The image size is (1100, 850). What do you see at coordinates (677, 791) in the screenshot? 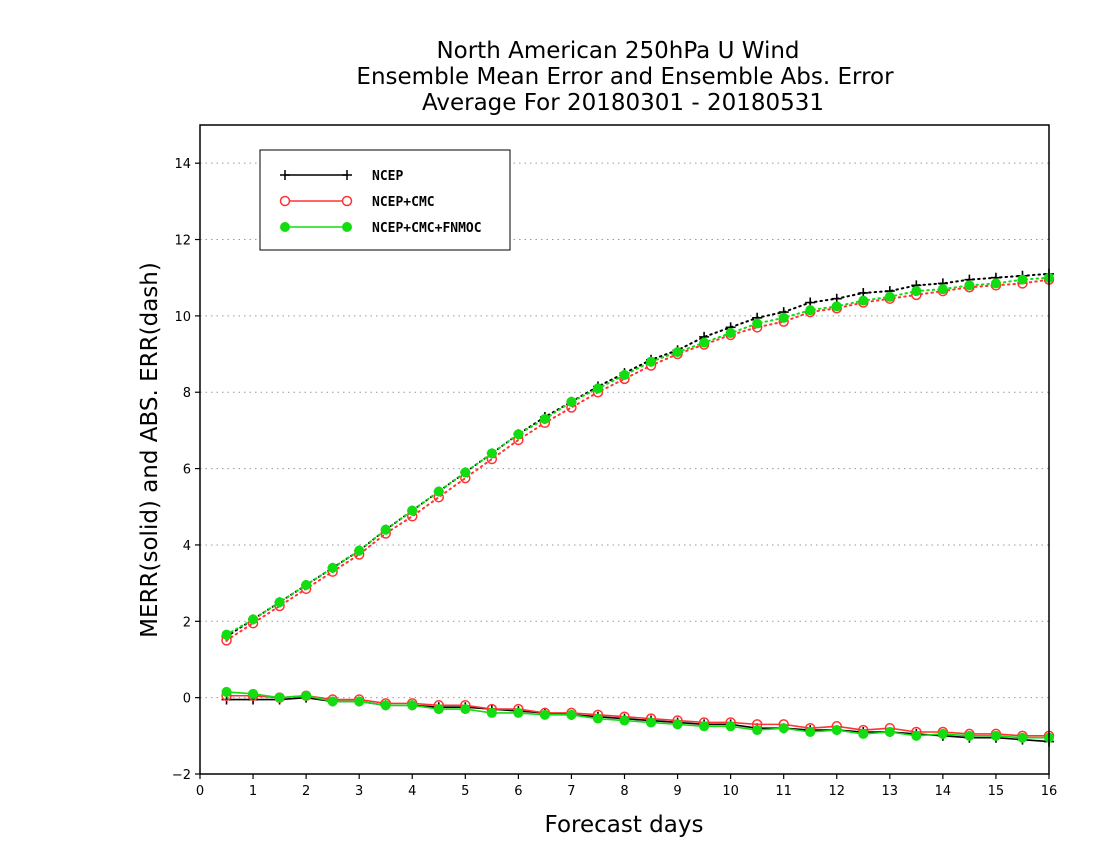
I see `x-tick-label: 9` at bounding box center [677, 791].